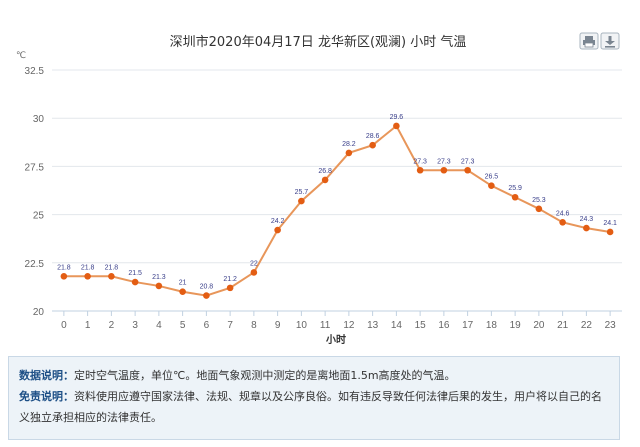  Describe the element at coordinates (563, 325) in the screenshot. I see `x-tick-label: 21` at that location.